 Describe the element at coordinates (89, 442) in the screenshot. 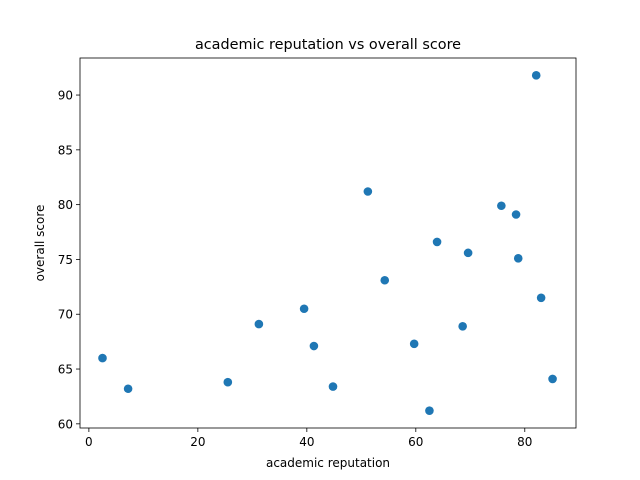

I see `x-tick-label: 0` at that location.